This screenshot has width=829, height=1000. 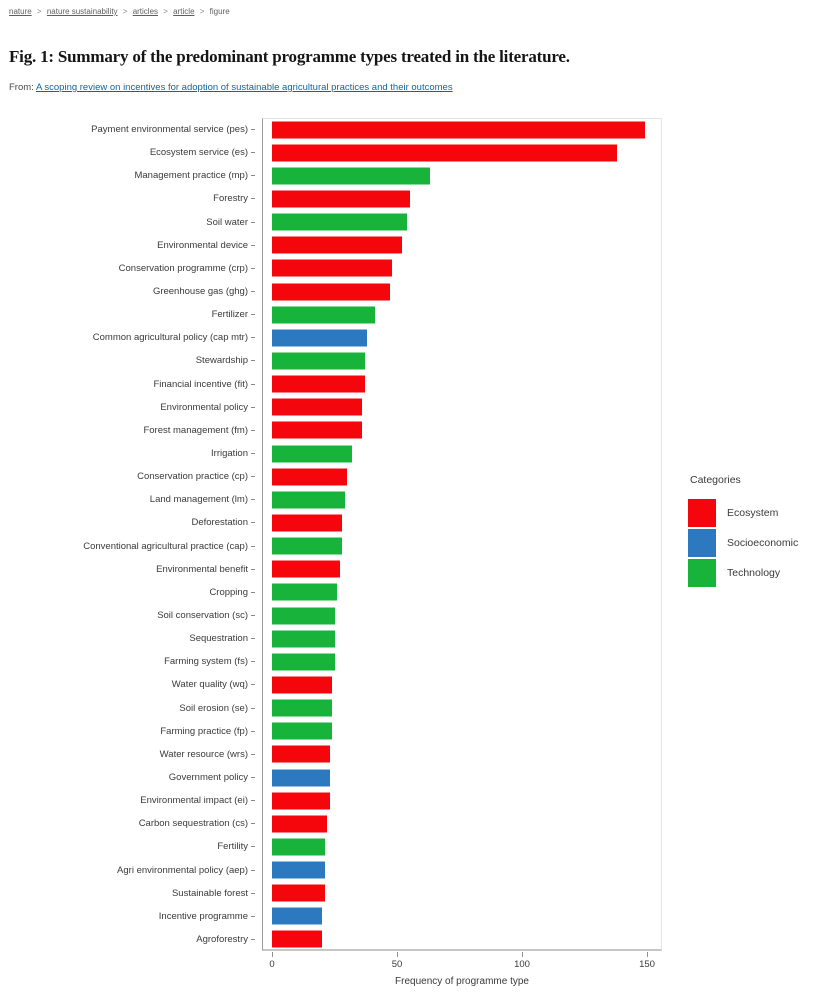 What do you see at coordinates (203, 754) in the screenshot?
I see `y-axis-label: Water resource (wrs)` at bounding box center [203, 754].